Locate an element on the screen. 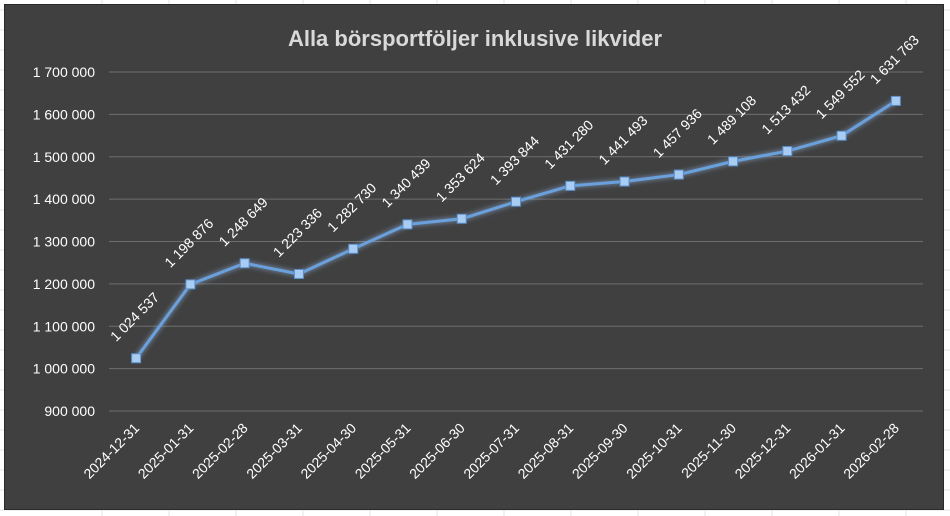 The image size is (950, 516). data-label: 1 198 876 is located at coordinates (189, 243).